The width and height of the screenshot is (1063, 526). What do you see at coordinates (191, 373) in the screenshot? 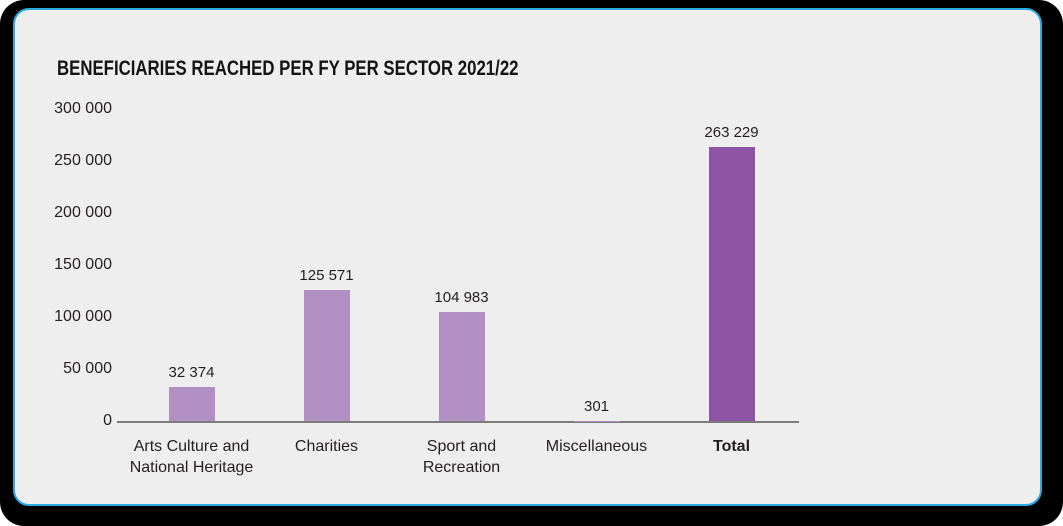
I see `bar-value-label: 32 374` at bounding box center [191, 373].